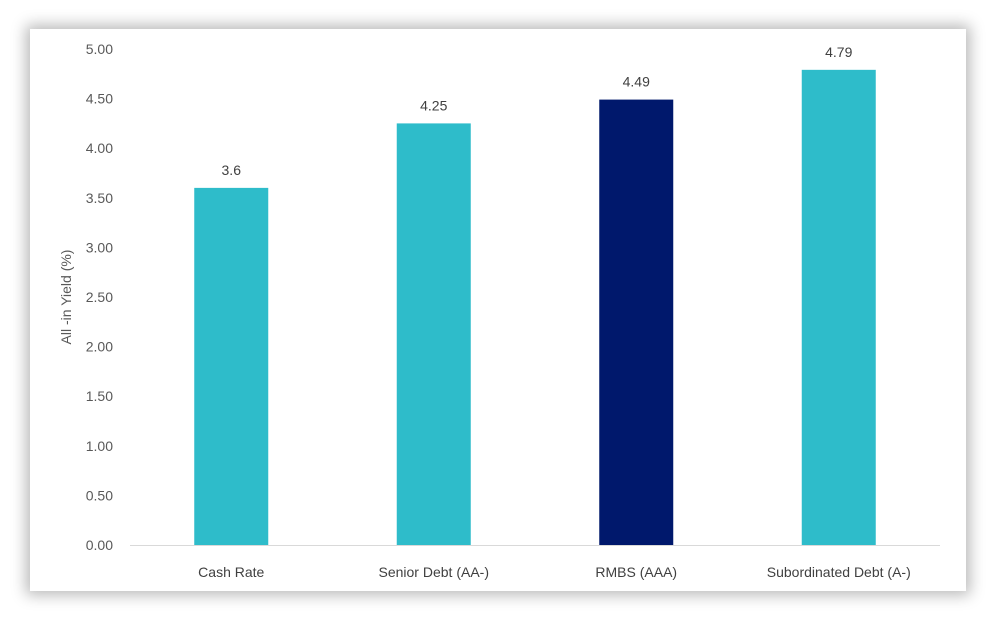 The image size is (996, 622). I want to click on y-tick-label: 3.00, so click(99, 247).